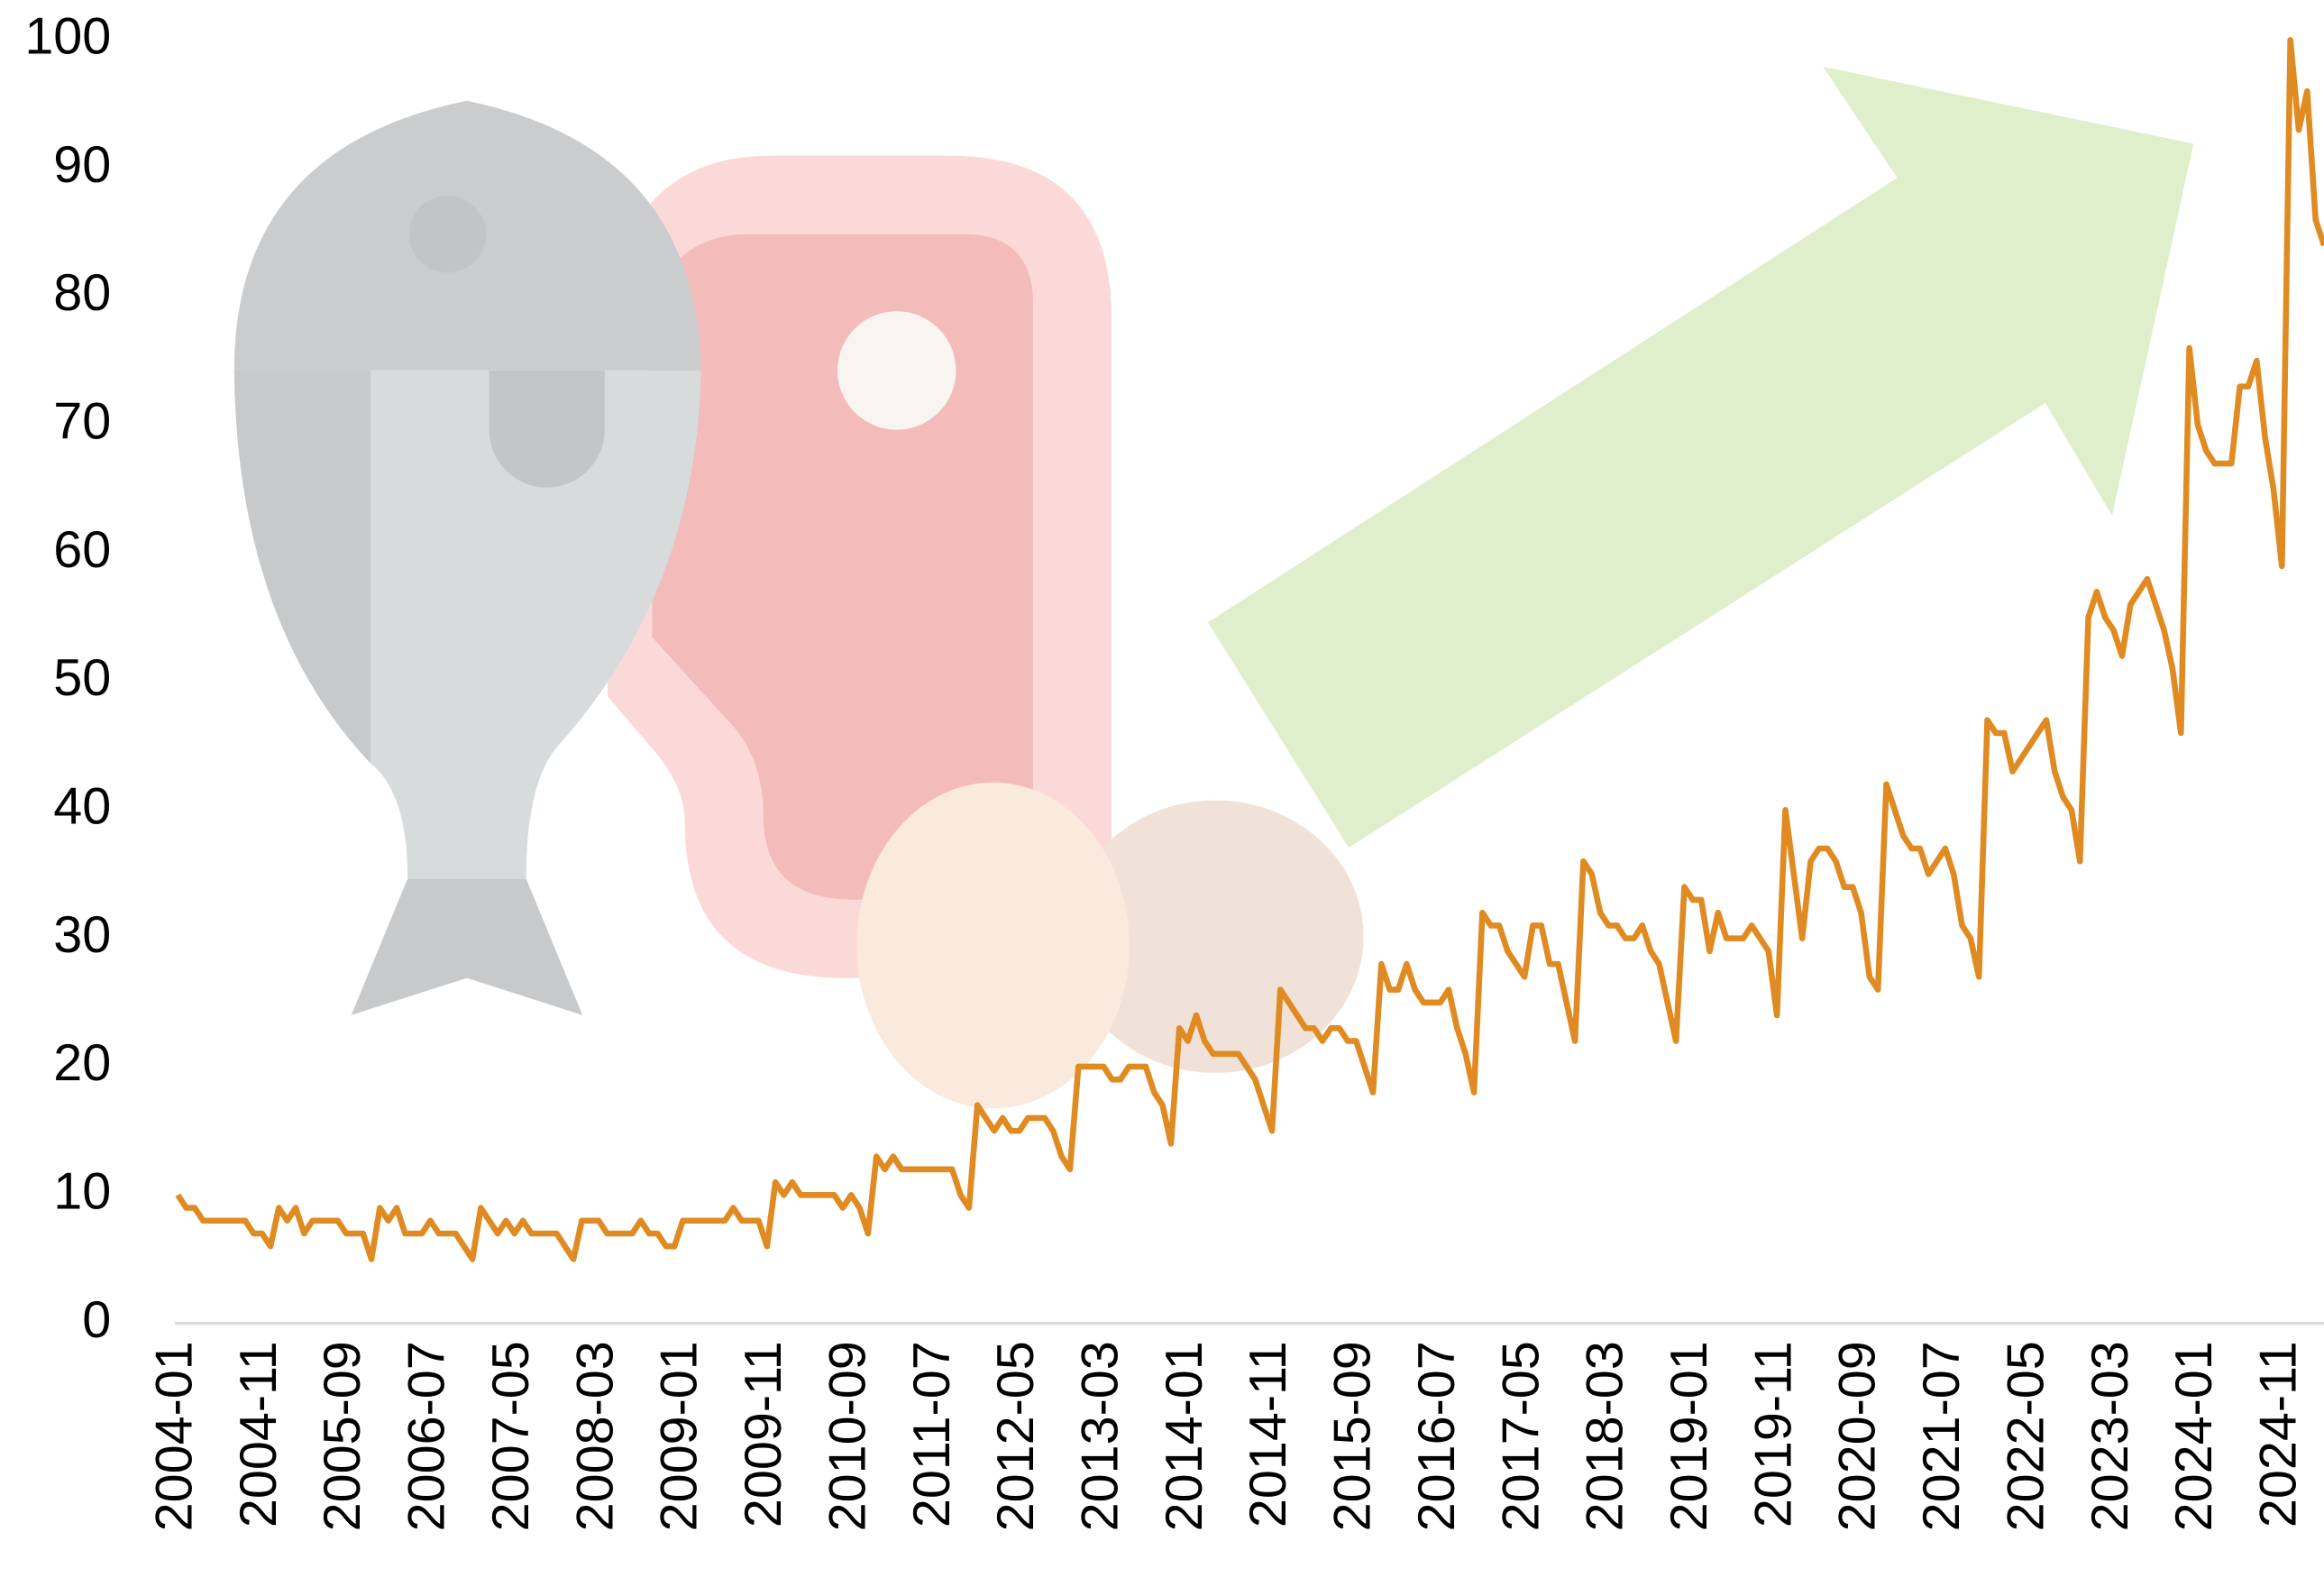  What do you see at coordinates (82, 935) in the screenshot?
I see `y-tick-label: 30` at bounding box center [82, 935].